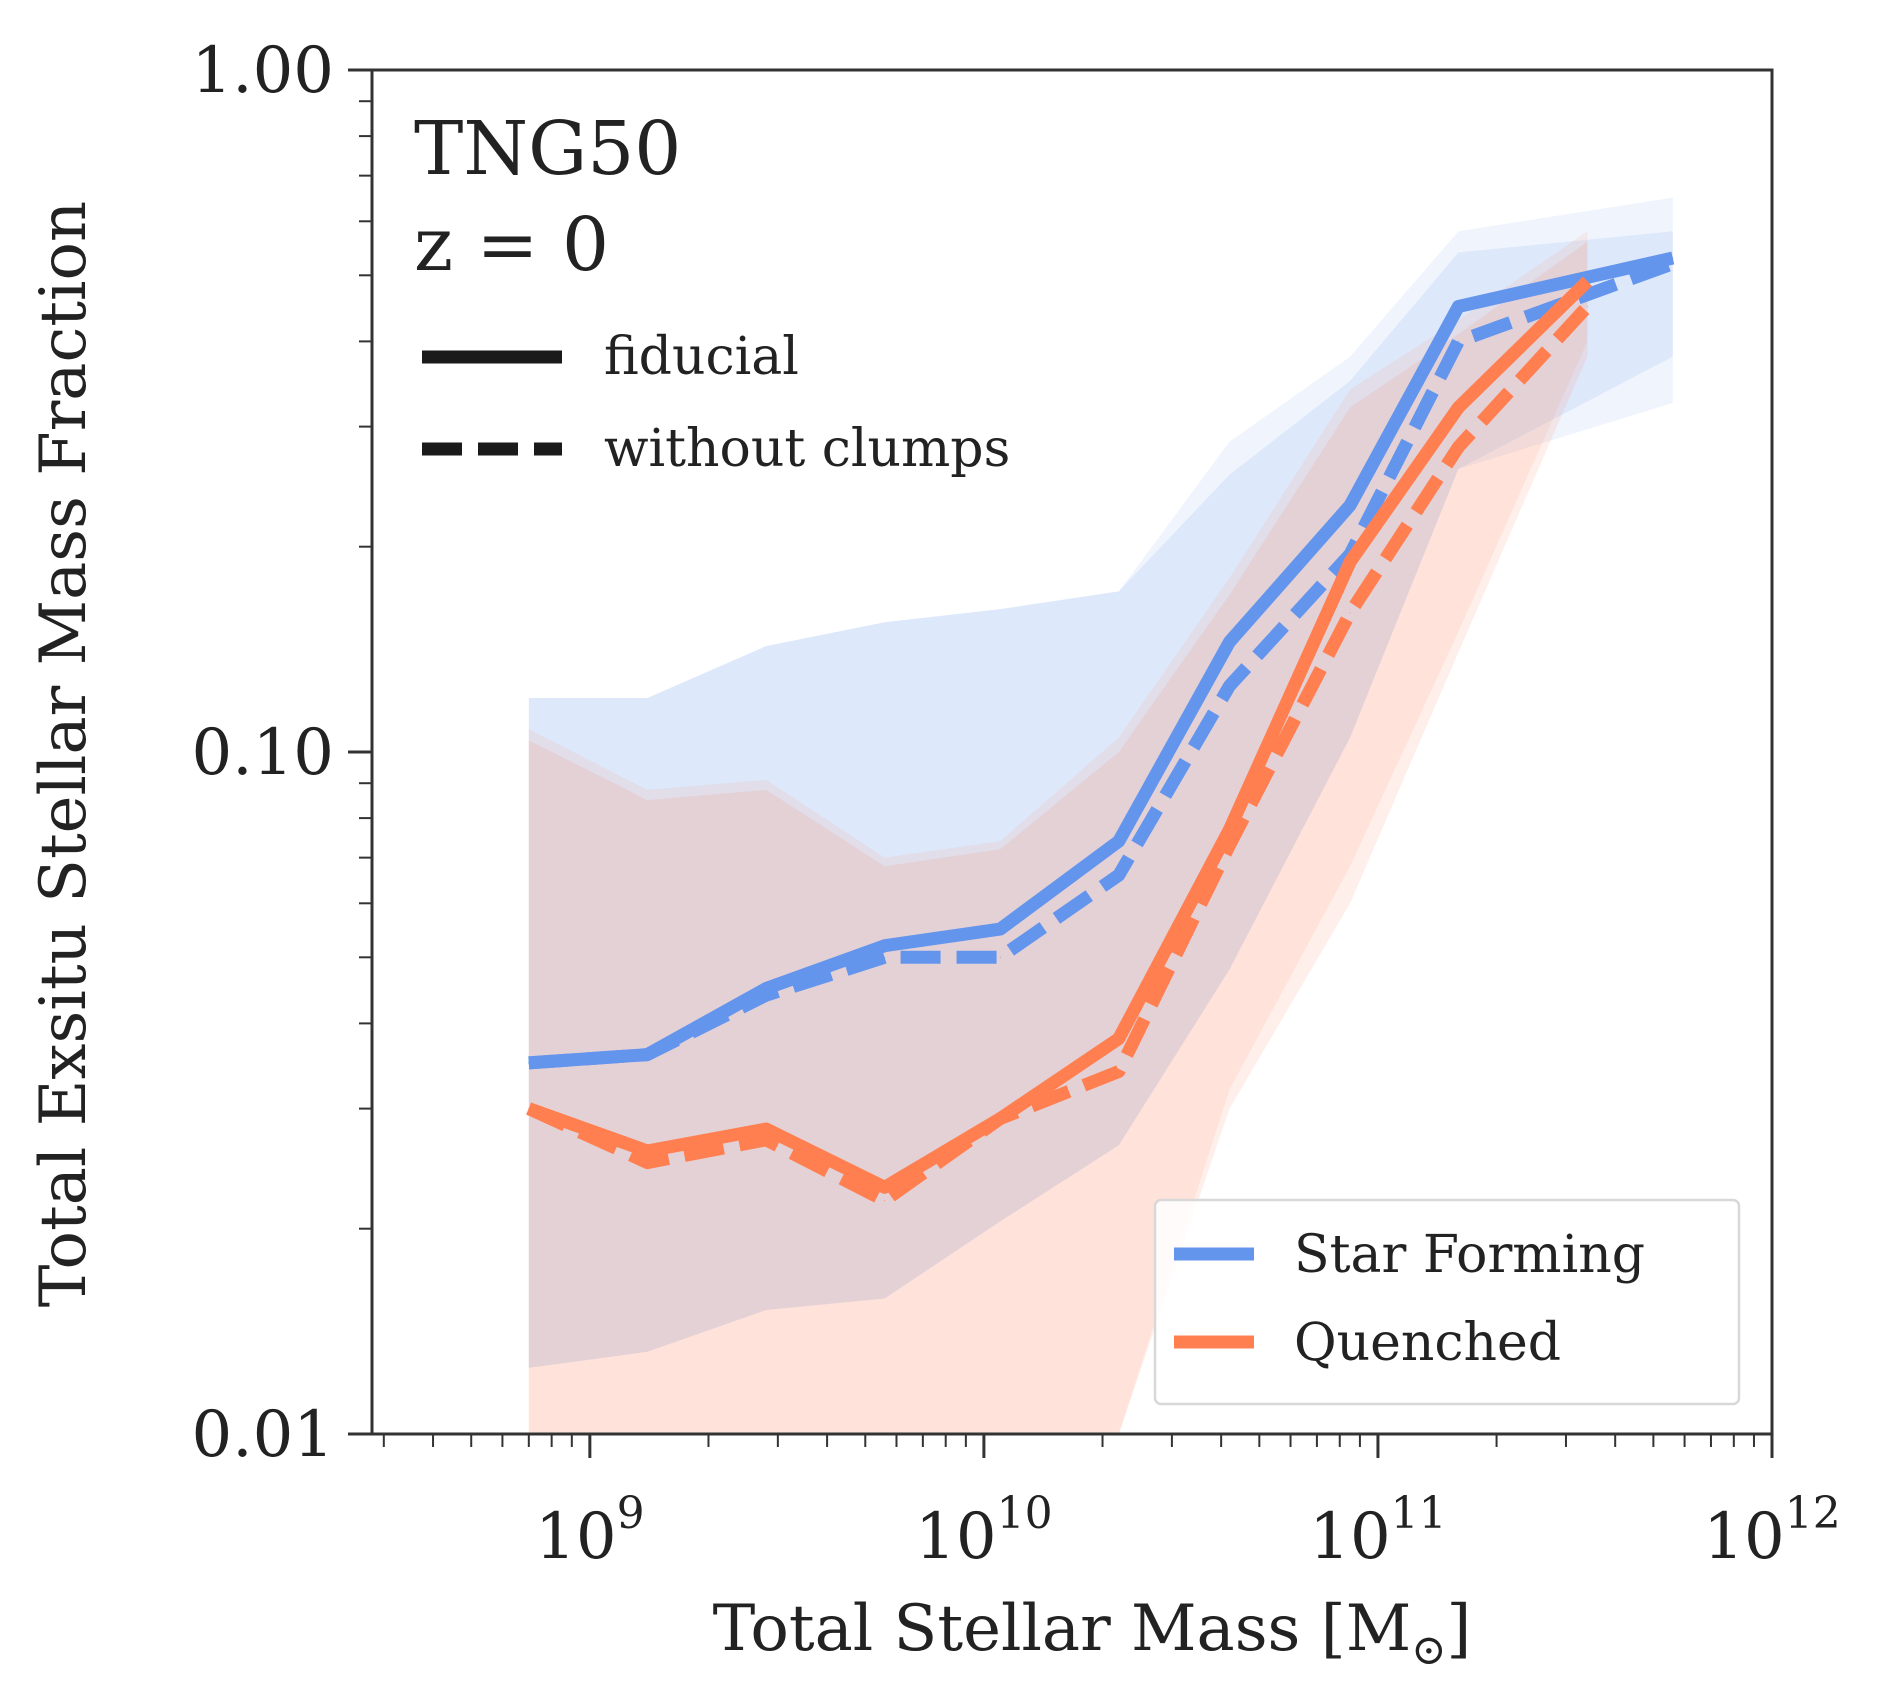  Describe the element at coordinates (547, 149) in the screenshot. I see `annotation-sim: TNG50` at that location.